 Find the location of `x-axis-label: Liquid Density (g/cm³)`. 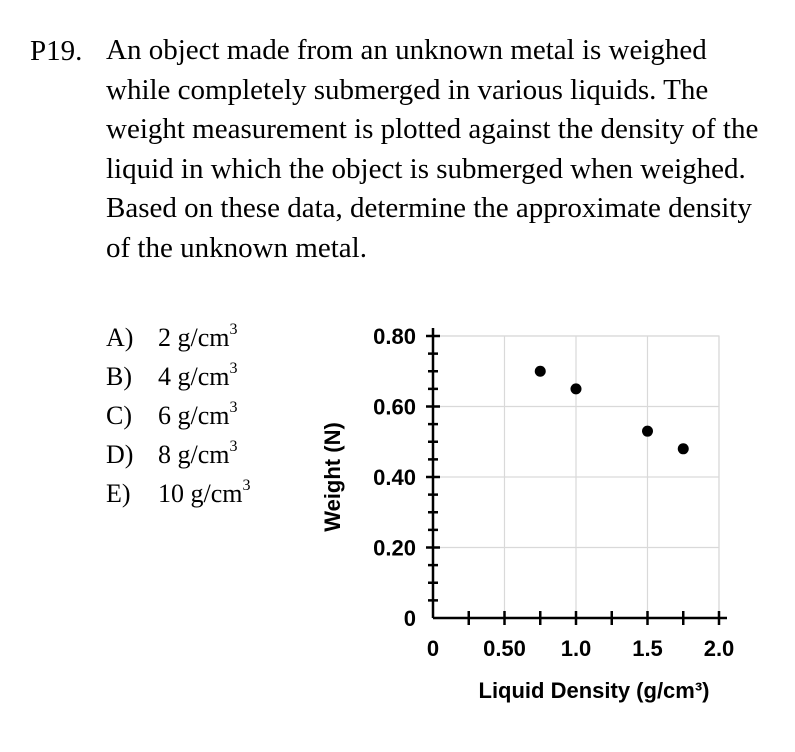

x-axis-label: Liquid Density (g/cm³) is located at coordinates (594, 690).